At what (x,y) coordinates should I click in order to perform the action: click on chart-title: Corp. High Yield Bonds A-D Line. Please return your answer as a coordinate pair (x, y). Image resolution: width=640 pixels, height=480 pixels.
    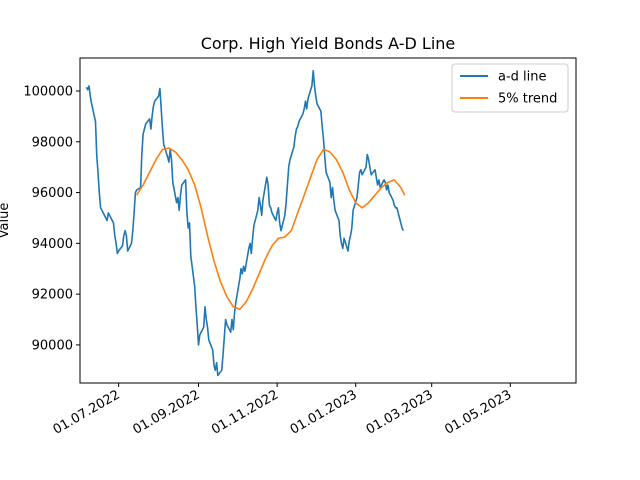
    Looking at the image, I should click on (328, 43).